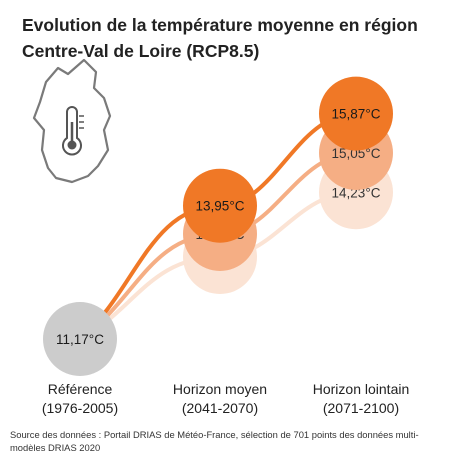 The height and width of the screenshot is (465, 451). I want to click on category-label-horizon-moyen: Horizon moyen (2041-2070), so click(220, 399).